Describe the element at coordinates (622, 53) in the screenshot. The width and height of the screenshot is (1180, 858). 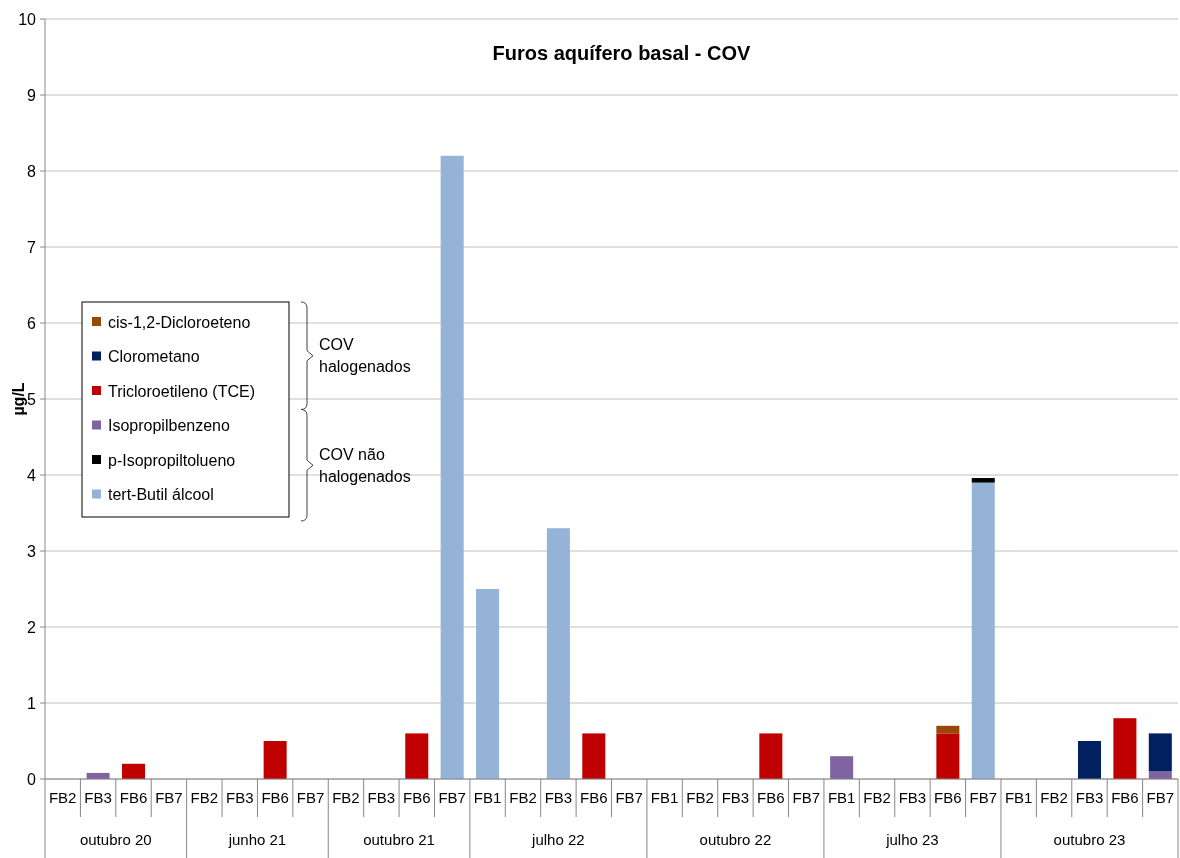
I see `text: Furos aquífero basal - COV` at that location.